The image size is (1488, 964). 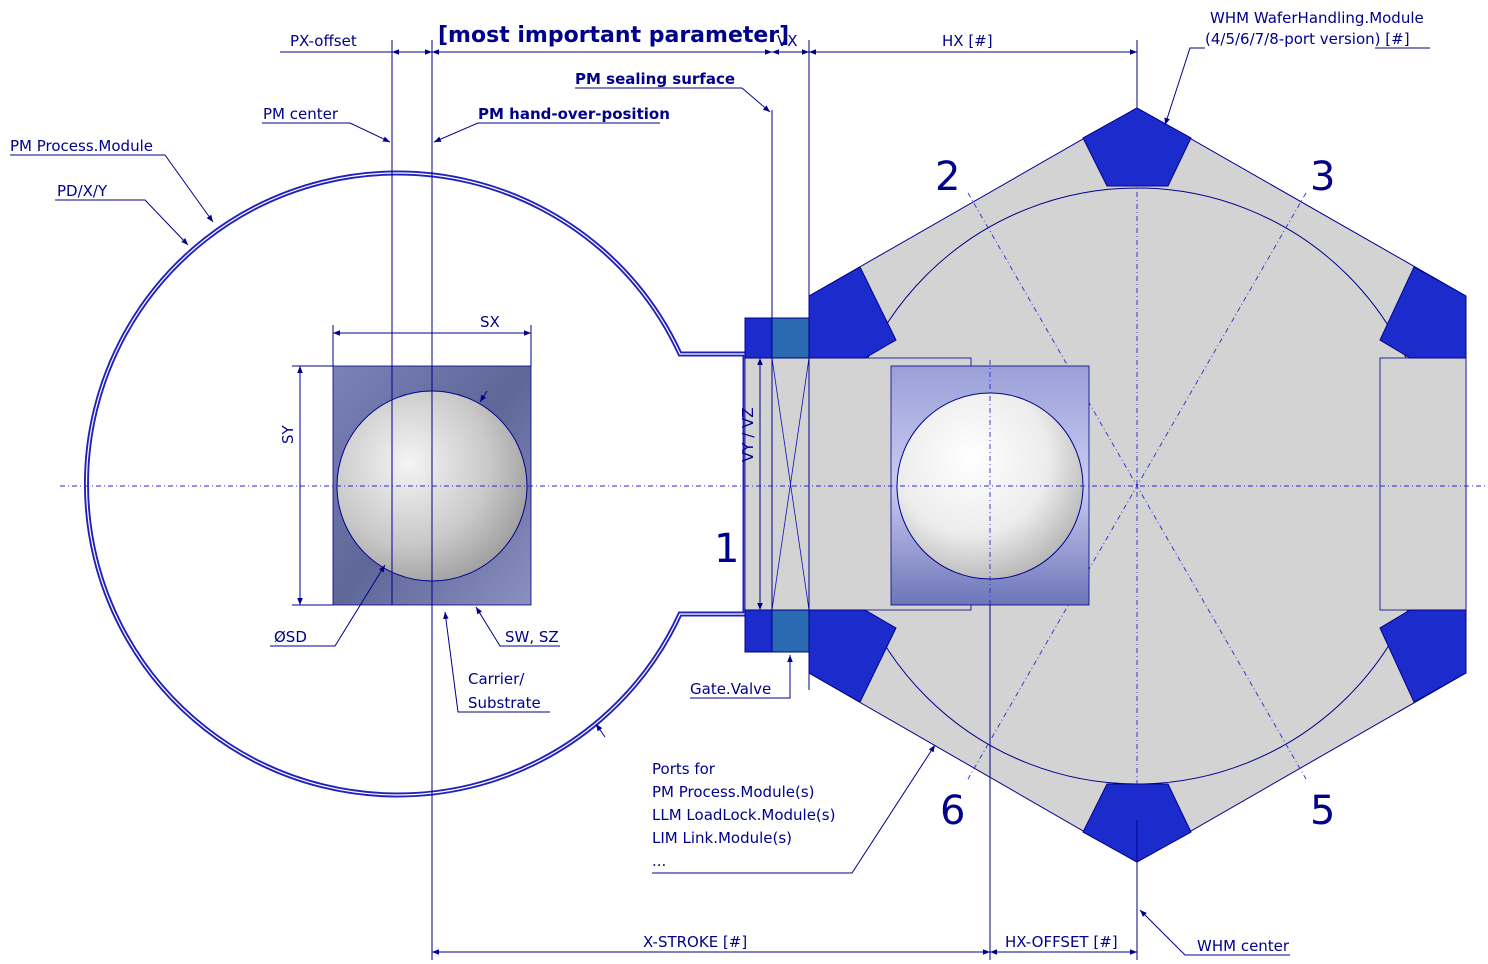 I want to click on label-hx: HX [#], so click(x=967, y=41).